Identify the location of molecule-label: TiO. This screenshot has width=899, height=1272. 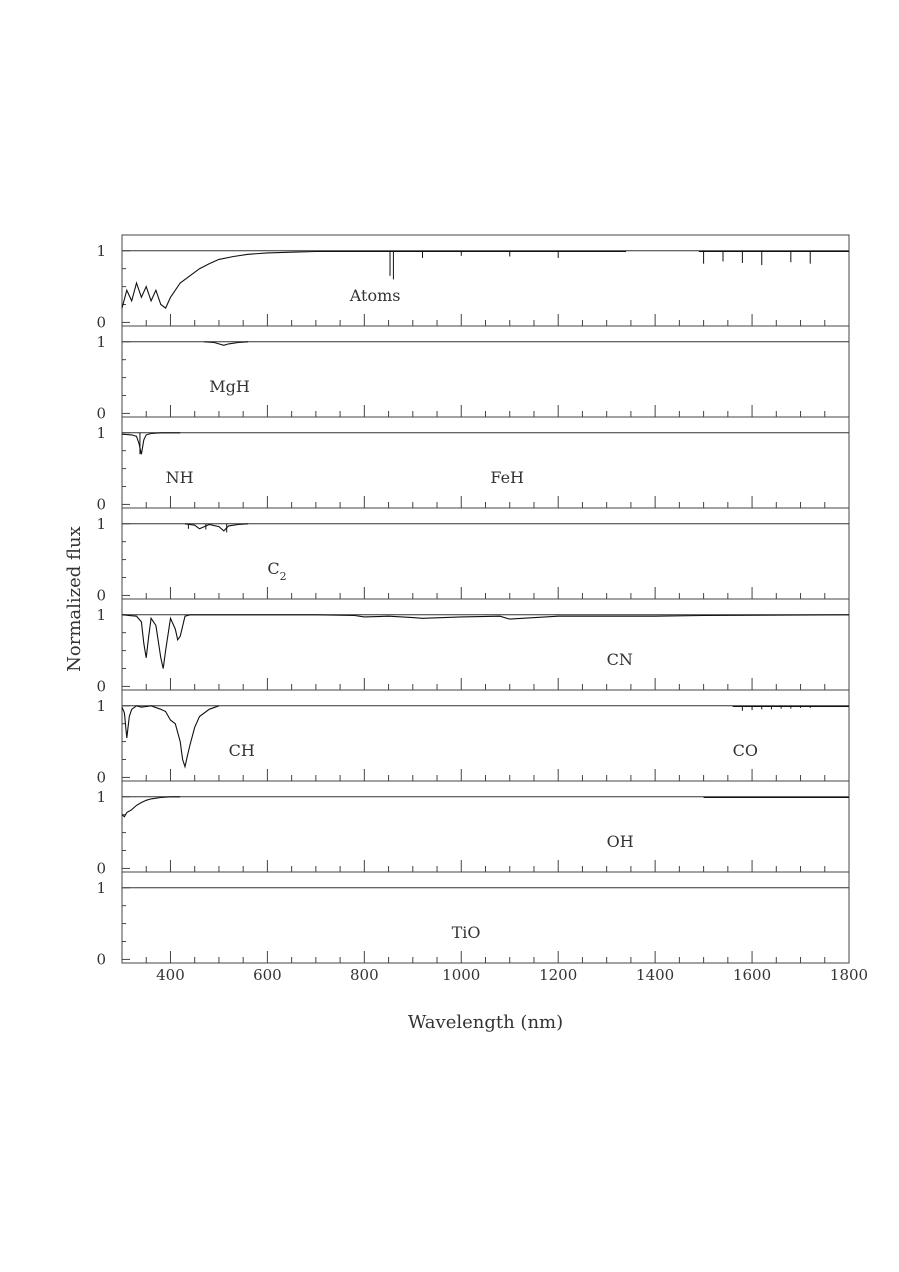
(466, 932).